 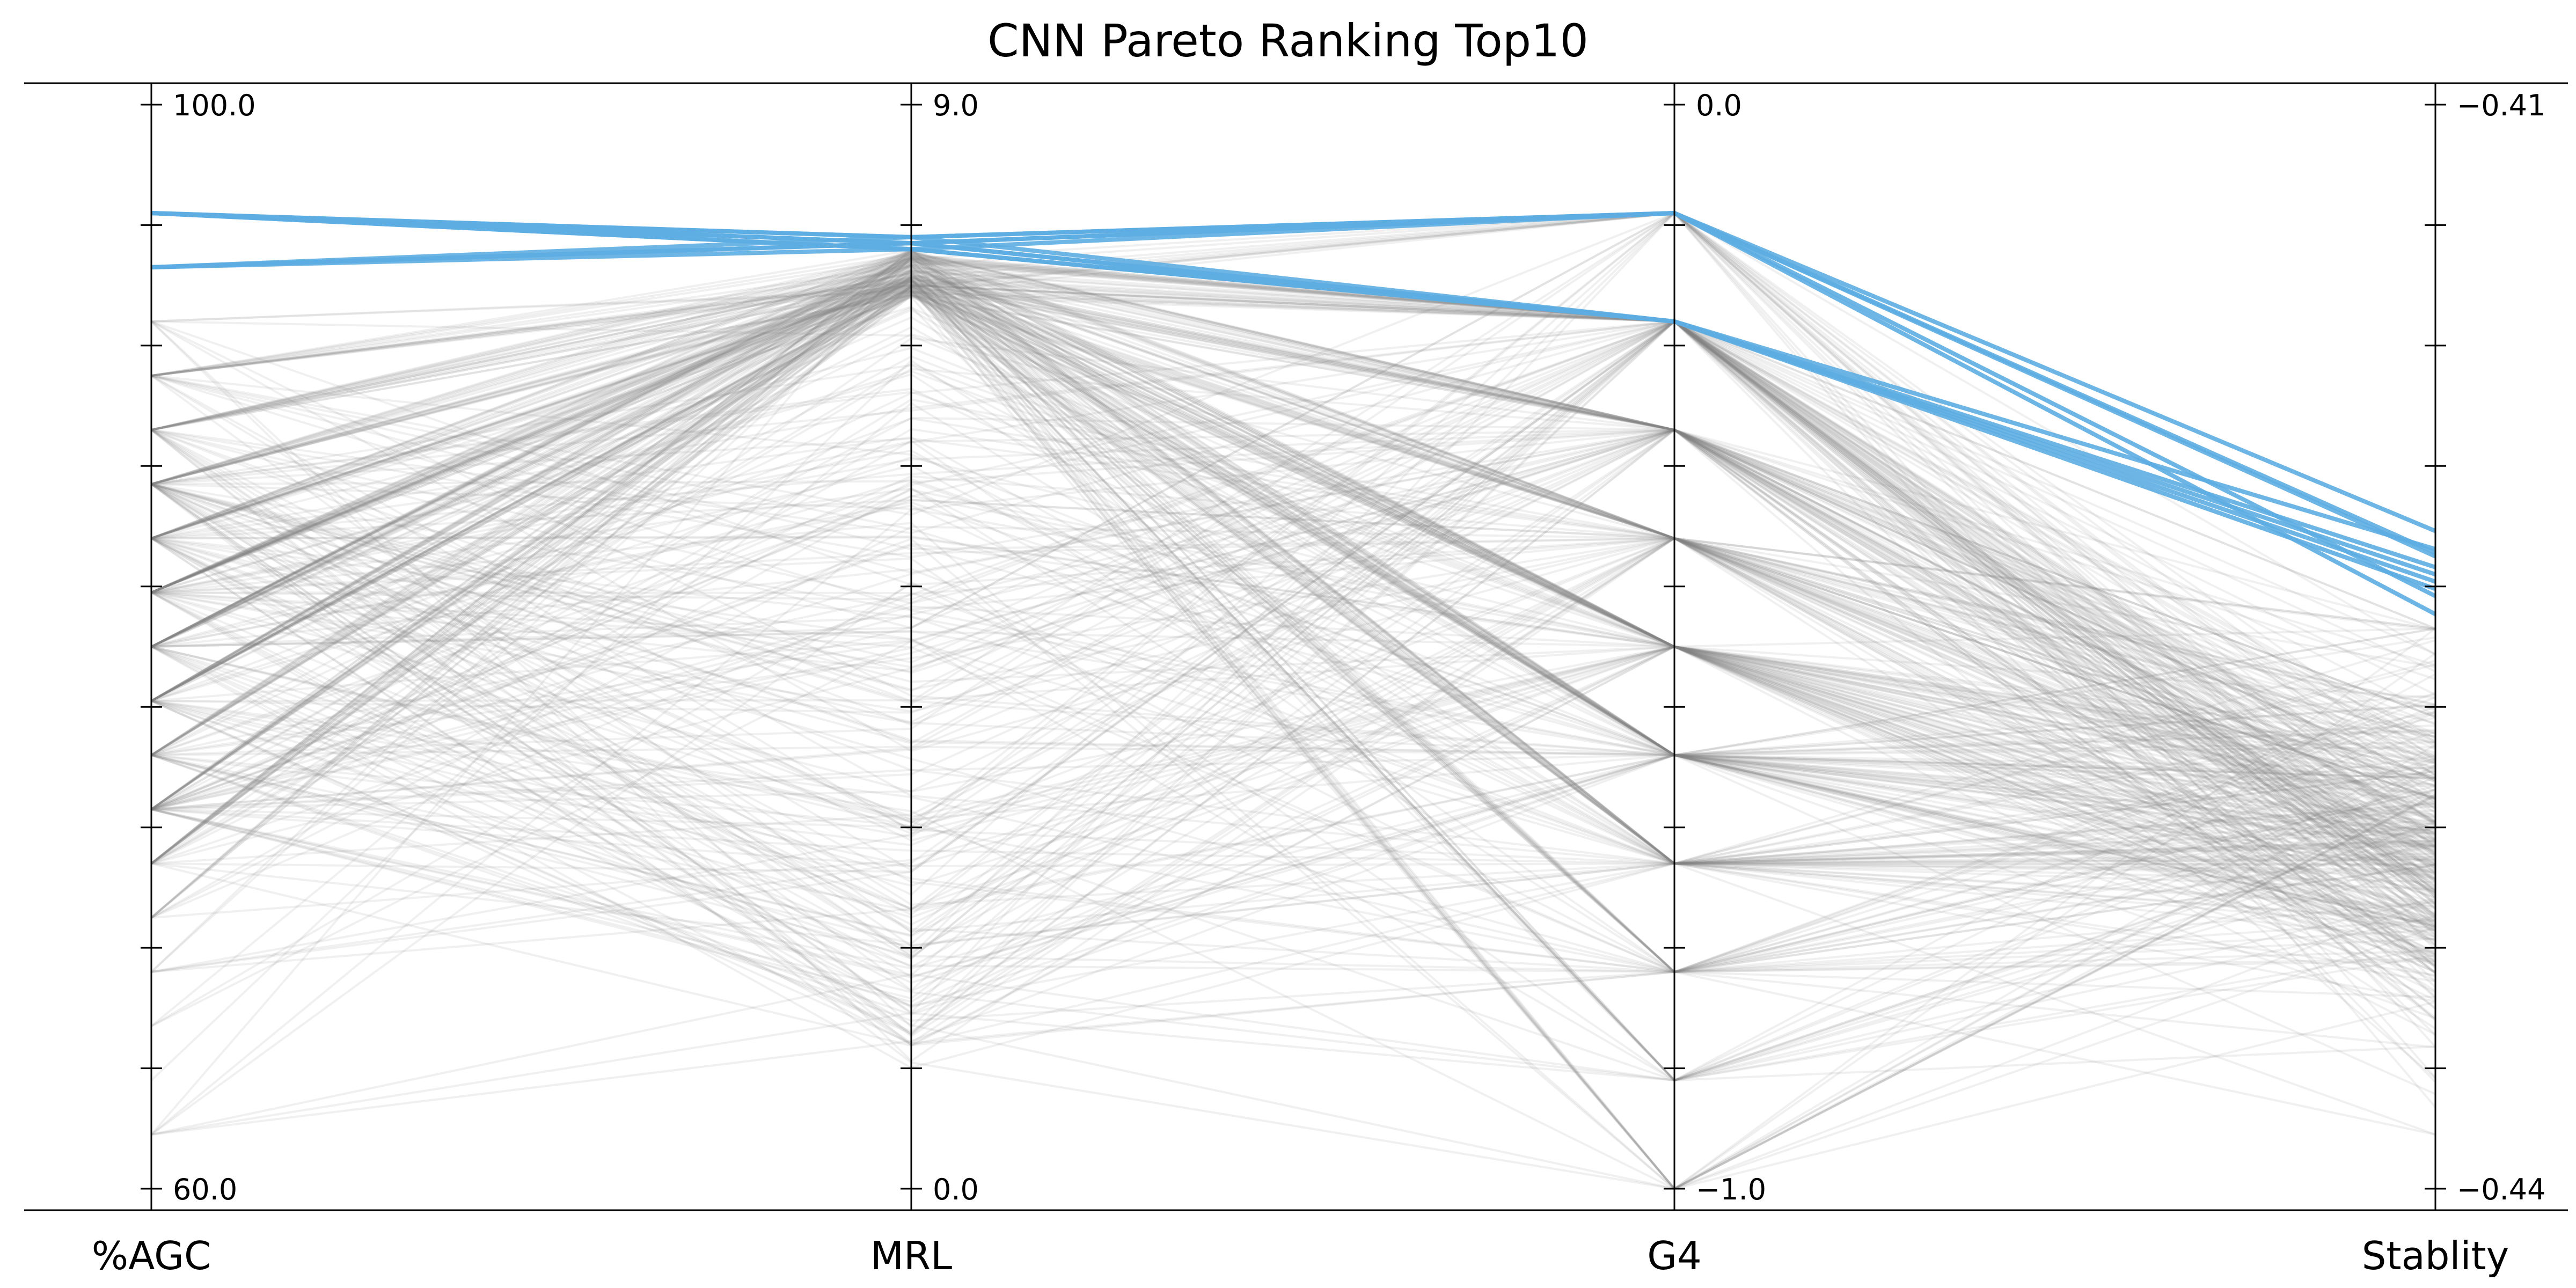 I want to click on axis-min-label: 0.0, so click(x=956, y=1189).